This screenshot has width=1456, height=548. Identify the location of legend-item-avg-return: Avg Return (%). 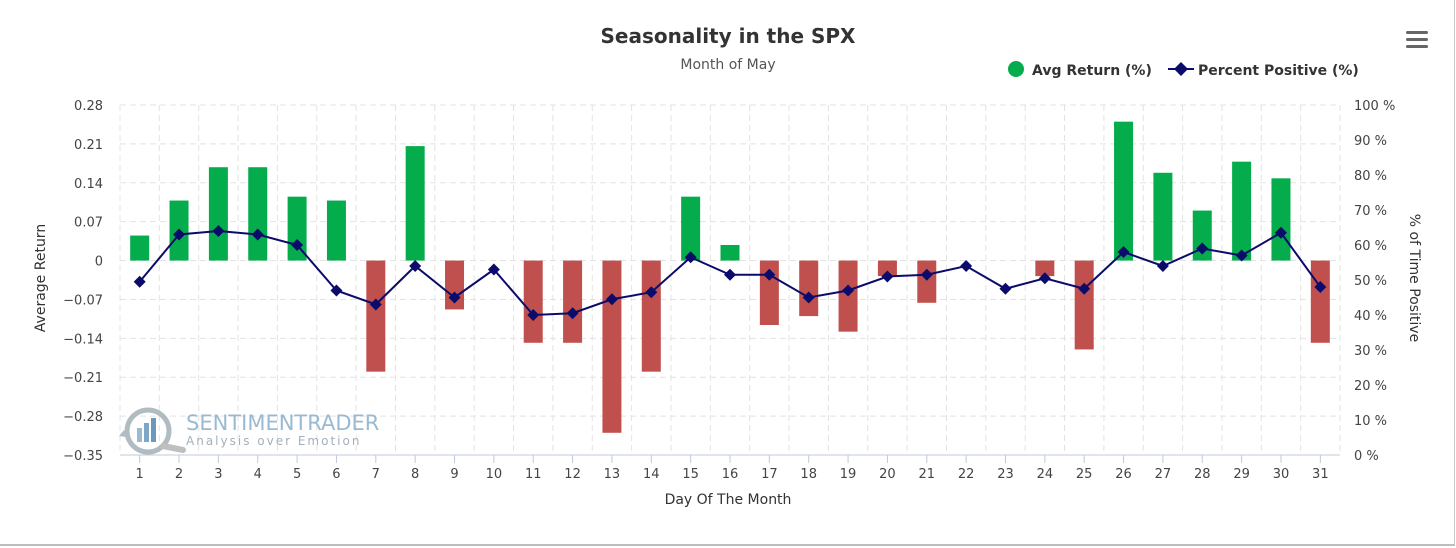
(1080, 70).